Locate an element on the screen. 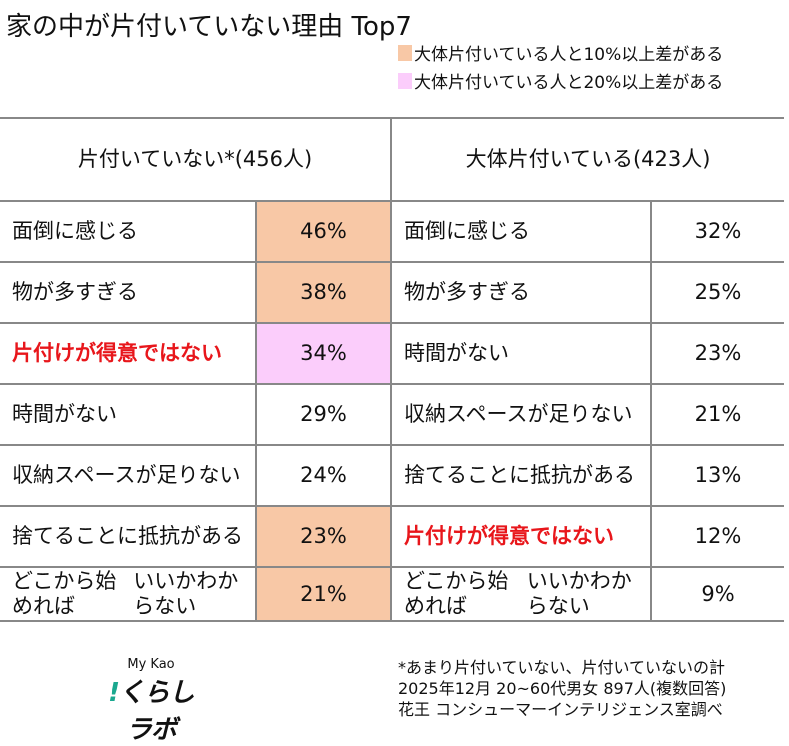 This screenshot has width=789, height=746. column-header-not-tidy: 片付いていない*(456人) is located at coordinates (196, 160).